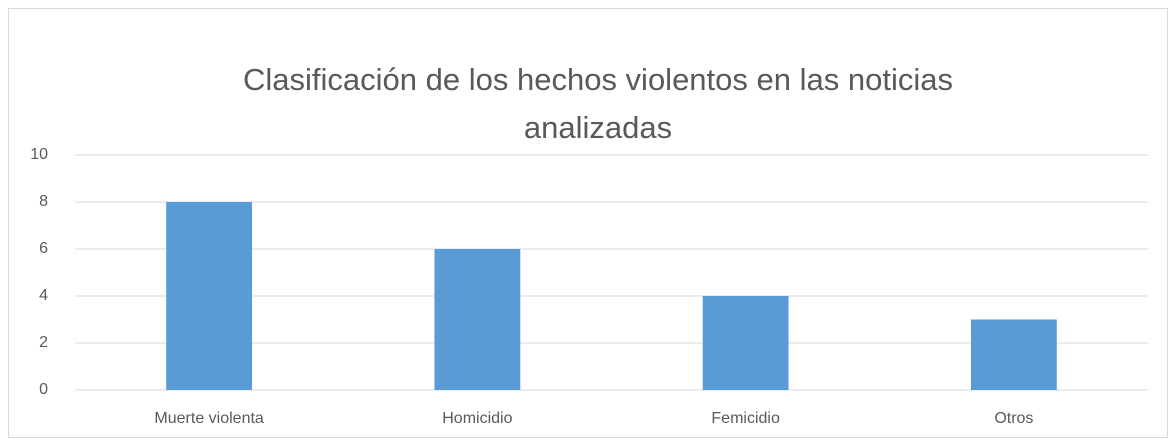 The width and height of the screenshot is (1176, 445). What do you see at coordinates (43, 389) in the screenshot?
I see `y-tick-label: 0` at bounding box center [43, 389].